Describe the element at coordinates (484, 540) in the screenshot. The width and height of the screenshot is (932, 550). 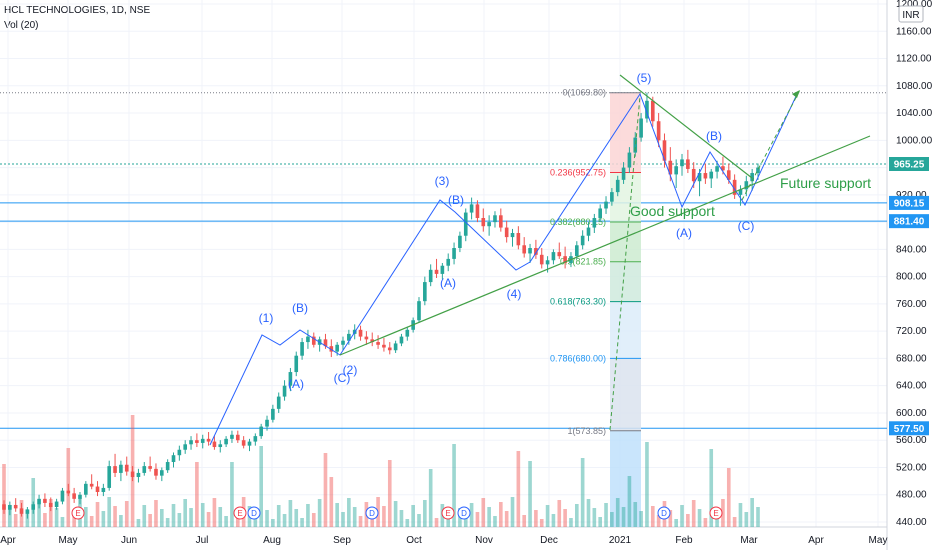
I see `x-tick-label: Nov` at that location.